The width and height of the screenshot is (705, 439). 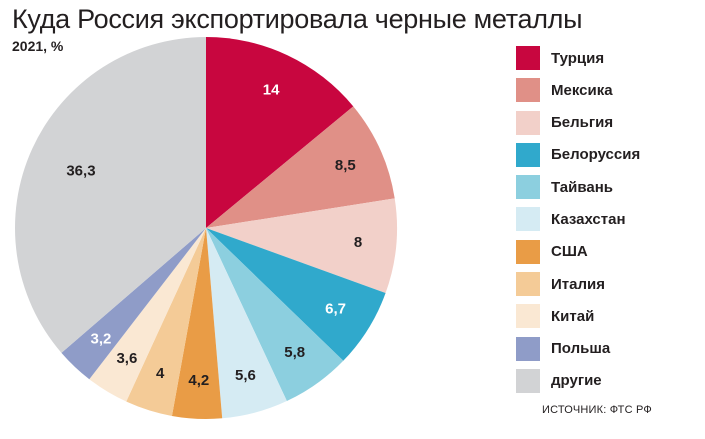 What do you see at coordinates (582, 90) in the screenshot?
I see `legend-label: Мексика` at bounding box center [582, 90].